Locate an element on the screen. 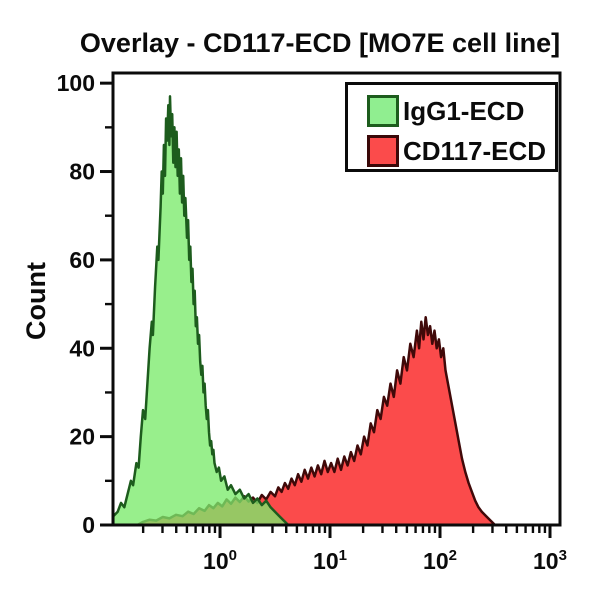  y-tick-label: 100 is located at coordinates (76, 83).